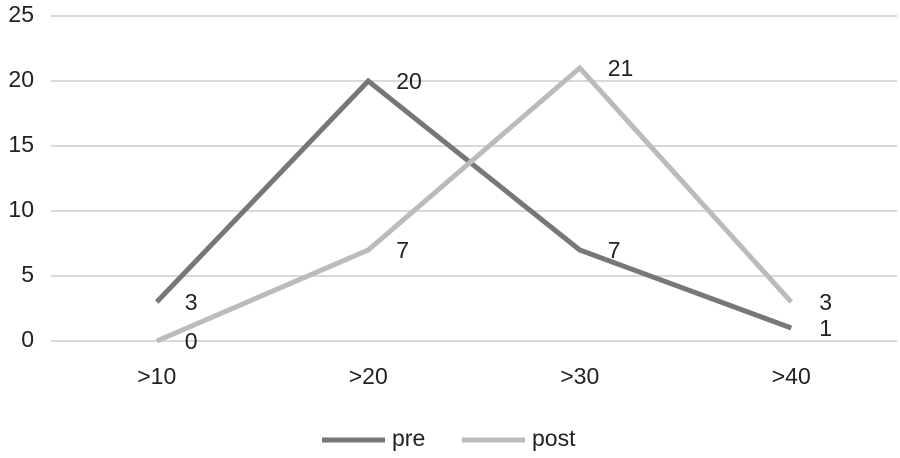 The width and height of the screenshot is (900, 458). I want to click on x-tick-label: >40, so click(791, 376).